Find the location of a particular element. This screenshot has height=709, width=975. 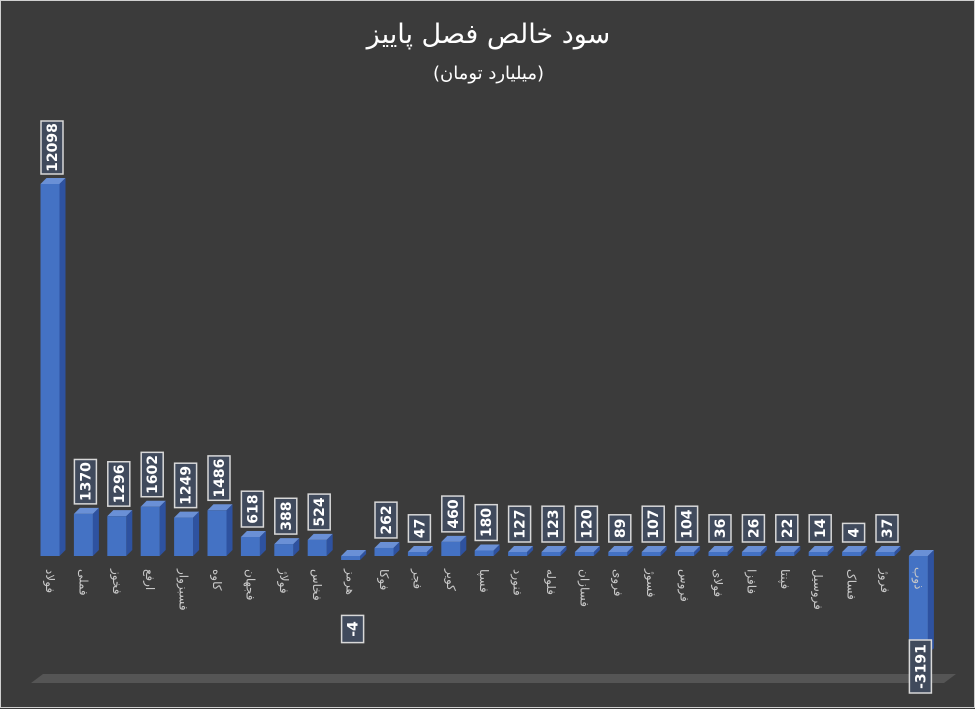

category-label: فروسیل is located at coordinates (817, 589).